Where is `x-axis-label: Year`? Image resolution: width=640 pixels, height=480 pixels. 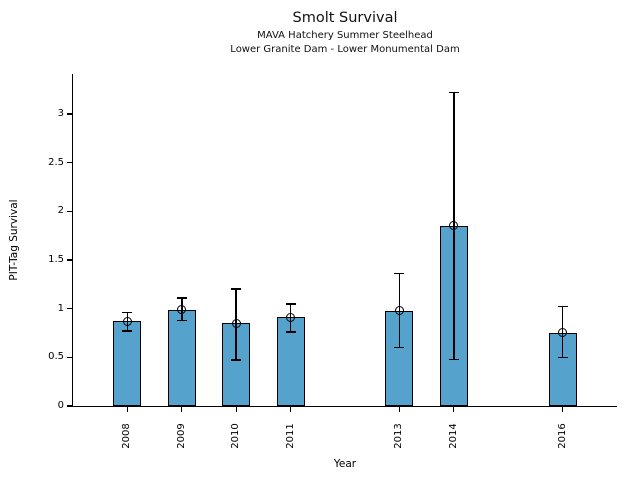
x-axis-label: Year is located at coordinates (345, 464).